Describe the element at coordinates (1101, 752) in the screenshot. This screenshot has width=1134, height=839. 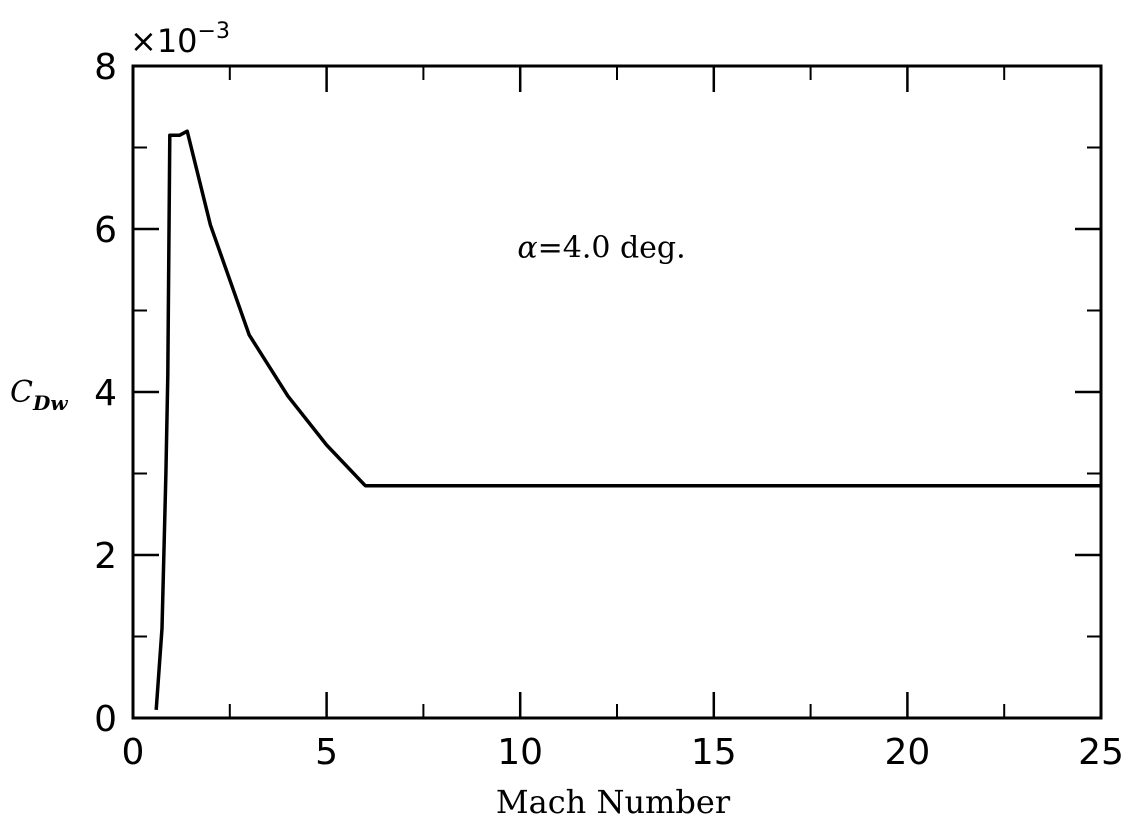
I see `x-tick-label: 25` at that location.